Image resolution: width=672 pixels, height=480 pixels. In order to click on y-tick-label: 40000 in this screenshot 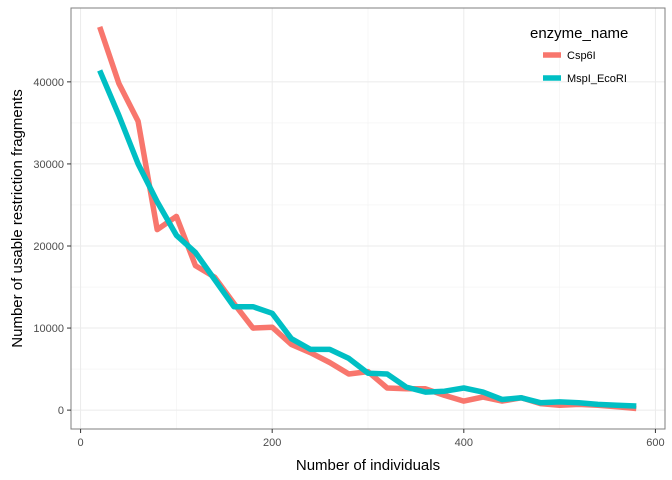, I will do `click(48, 83)`.